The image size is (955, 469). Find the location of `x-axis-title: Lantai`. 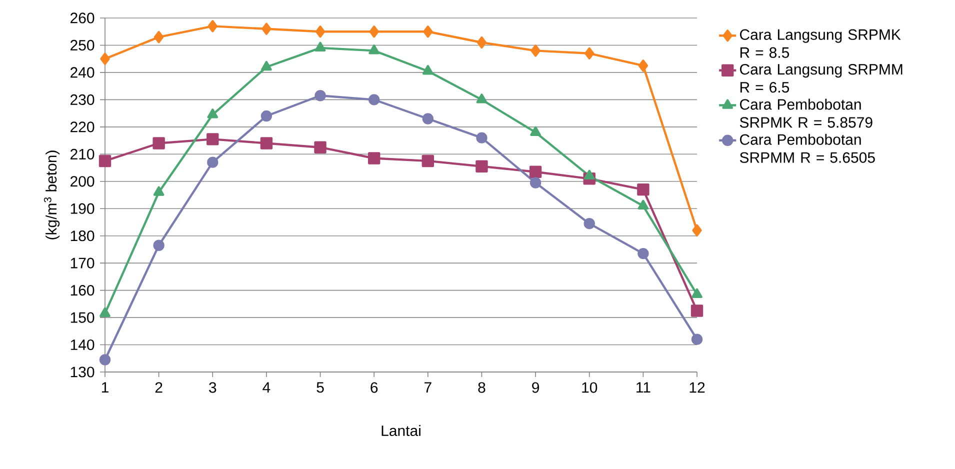

x-axis-title: Lantai is located at coordinates (401, 430).